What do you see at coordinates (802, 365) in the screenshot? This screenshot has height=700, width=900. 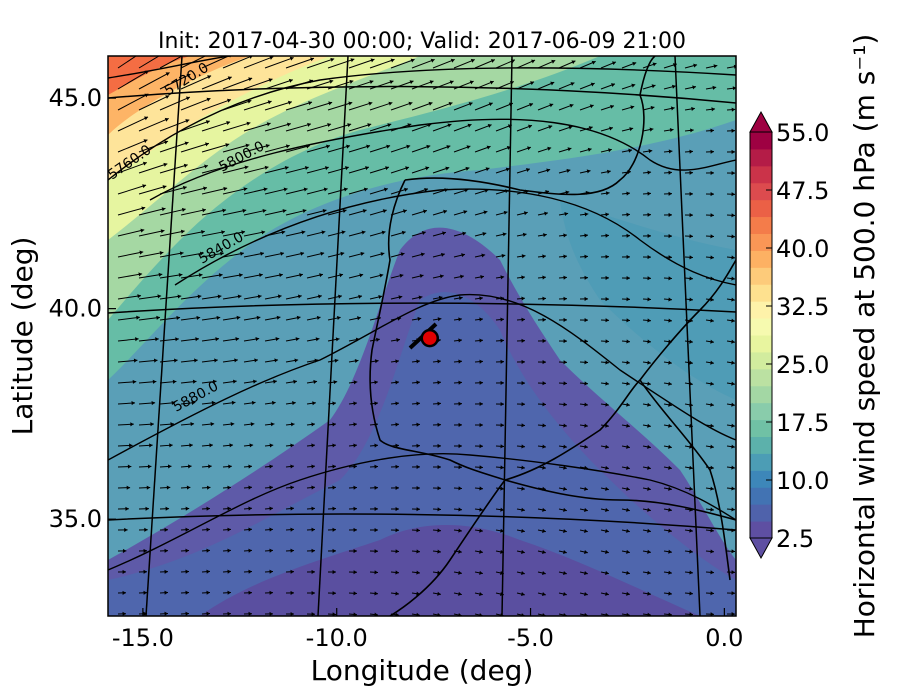 I see `colorbar-tick-label: 25.0` at bounding box center [802, 365].